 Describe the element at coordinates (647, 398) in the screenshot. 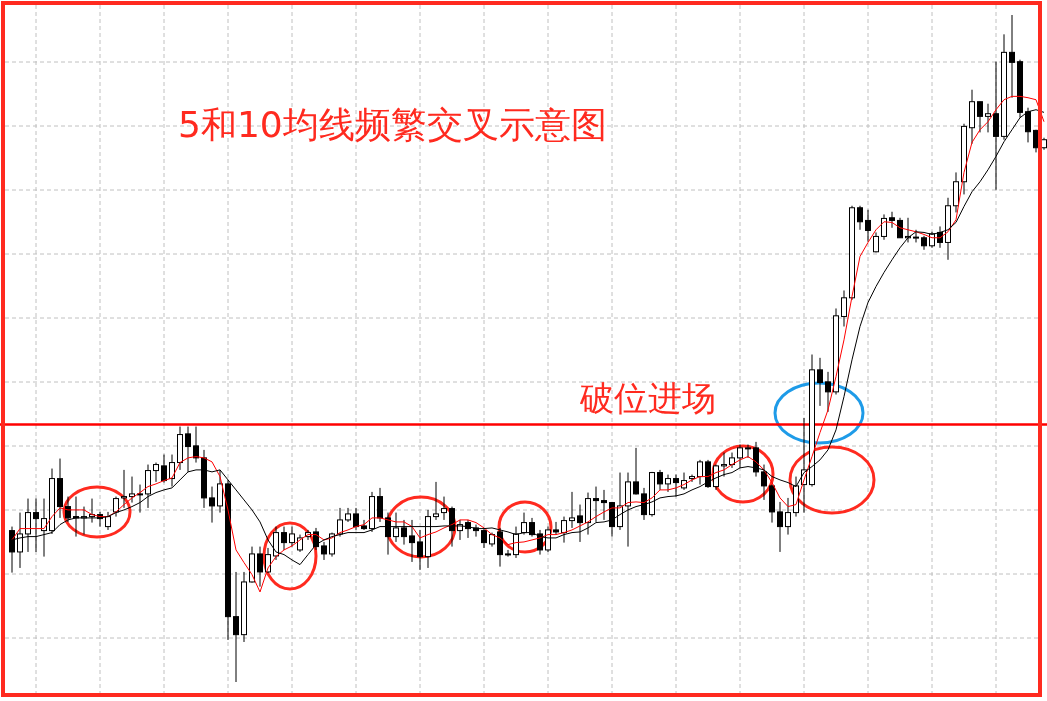

I see `annotation: 破位进场` at that location.